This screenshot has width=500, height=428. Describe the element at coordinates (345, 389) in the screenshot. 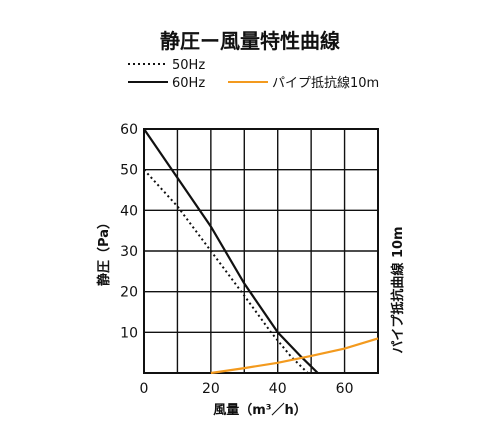

I see `x-tick-label: 60` at that location.